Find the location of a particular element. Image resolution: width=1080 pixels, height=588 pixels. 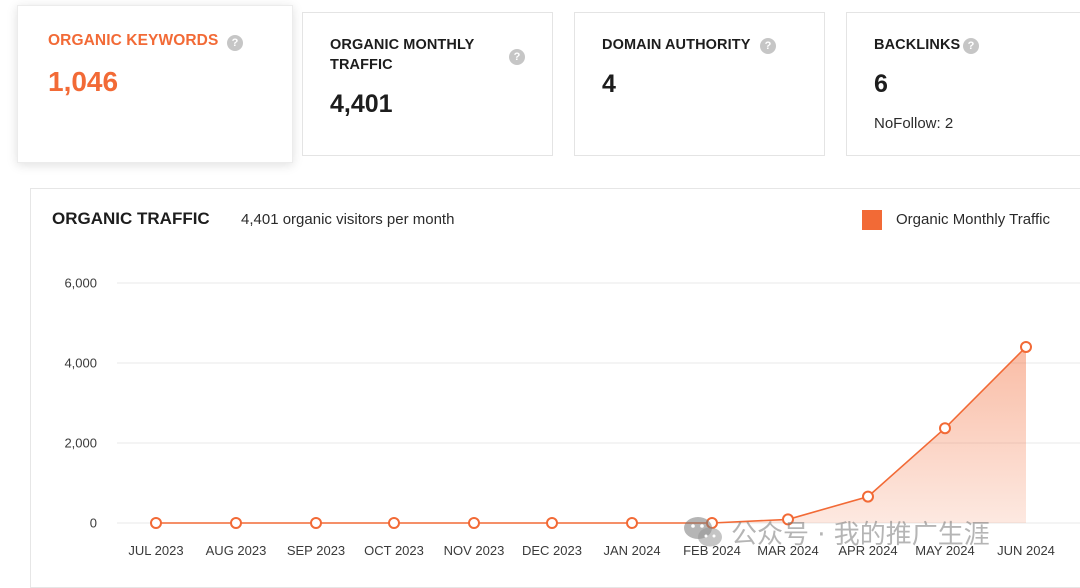

y-tick-label: 2,000 is located at coordinates (80, 443).